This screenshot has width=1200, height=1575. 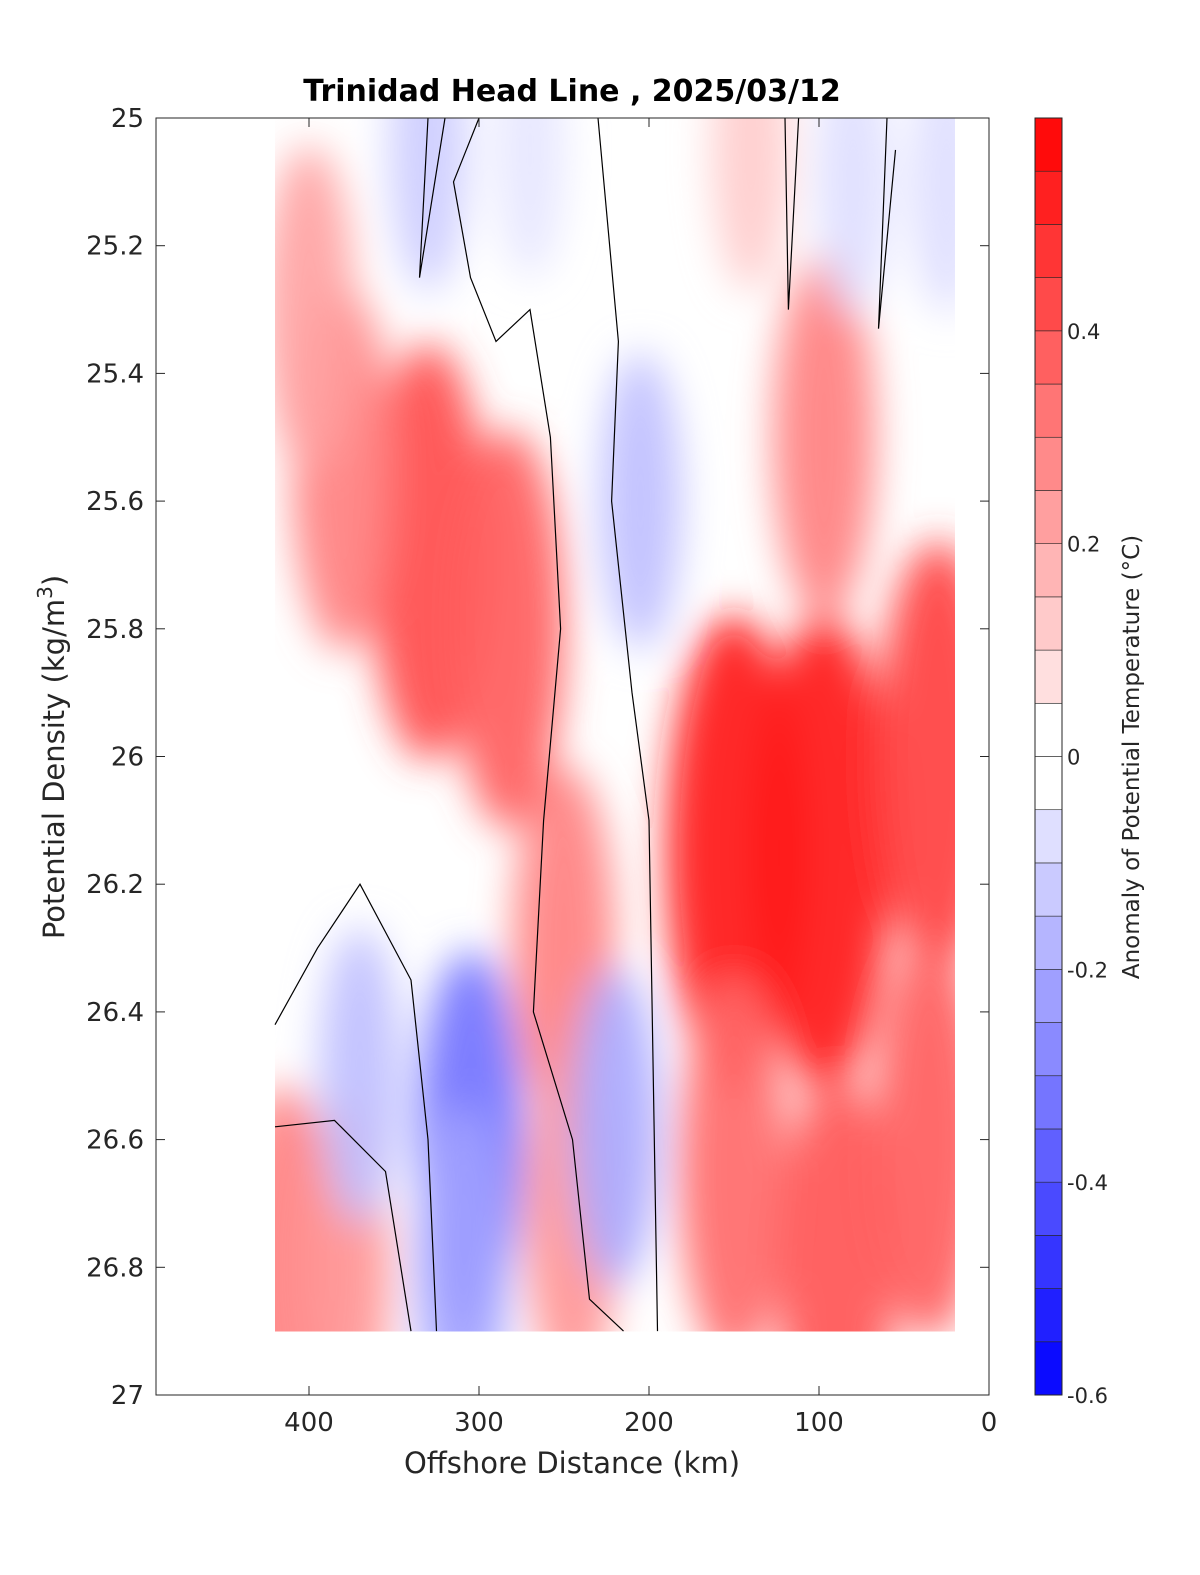 I want to click on colorbar-title: Anomaly of Potential Temperature (°C), so click(x=1132, y=757).